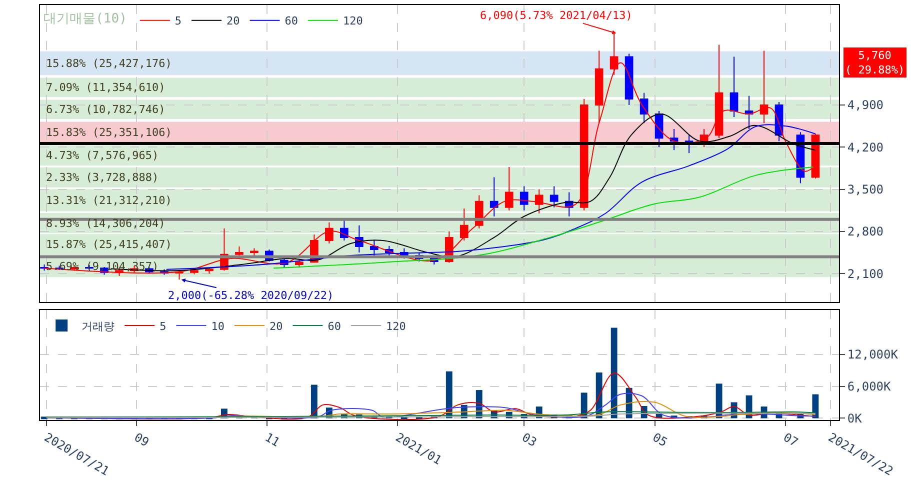 The height and width of the screenshot is (482, 911). Describe the element at coordinates (106, 223) in the screenshot. I see `band-label: 8.93% (14,306,204)` at that location.